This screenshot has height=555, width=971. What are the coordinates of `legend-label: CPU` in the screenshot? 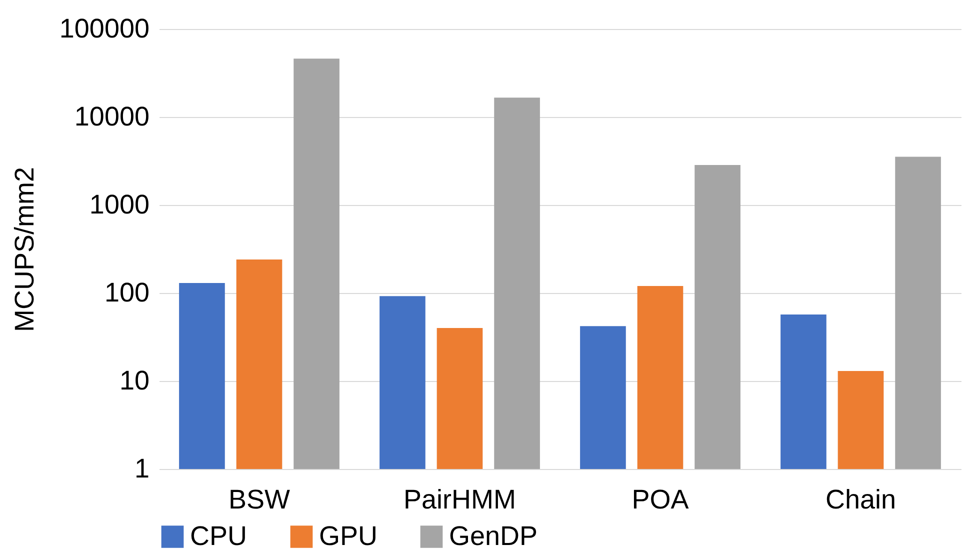 It's located at (219, 535).